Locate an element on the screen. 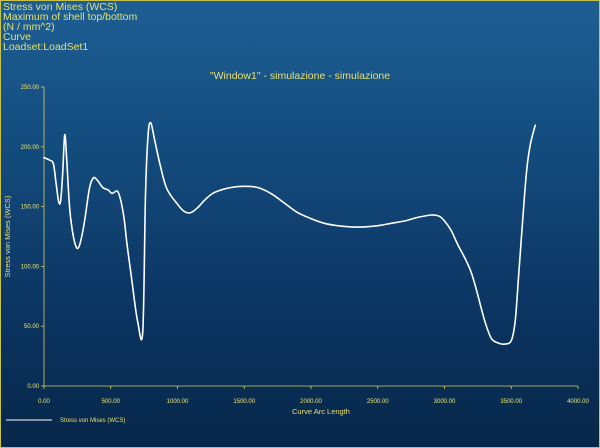 Image resolution: width=600 pixels, height=448 pixels. x-tick-label: 1500.00 is located at coordinates (244, 402).